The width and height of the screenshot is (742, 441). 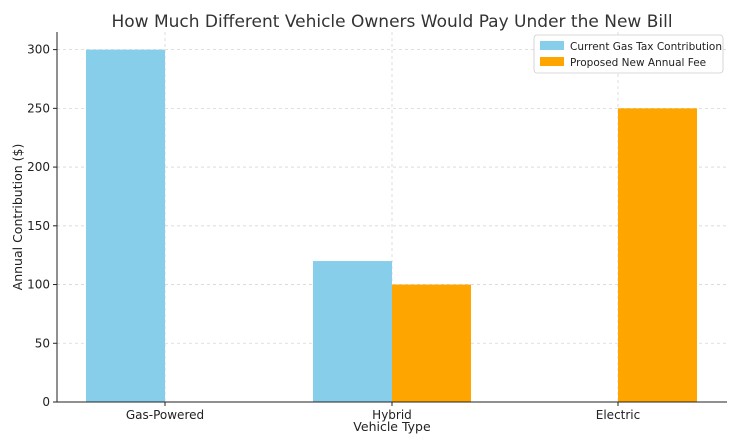 What do you see at coordinates (38, 167) in the screenshot?
I see `y-tick-label: 200` at bounding box center [38, 167].